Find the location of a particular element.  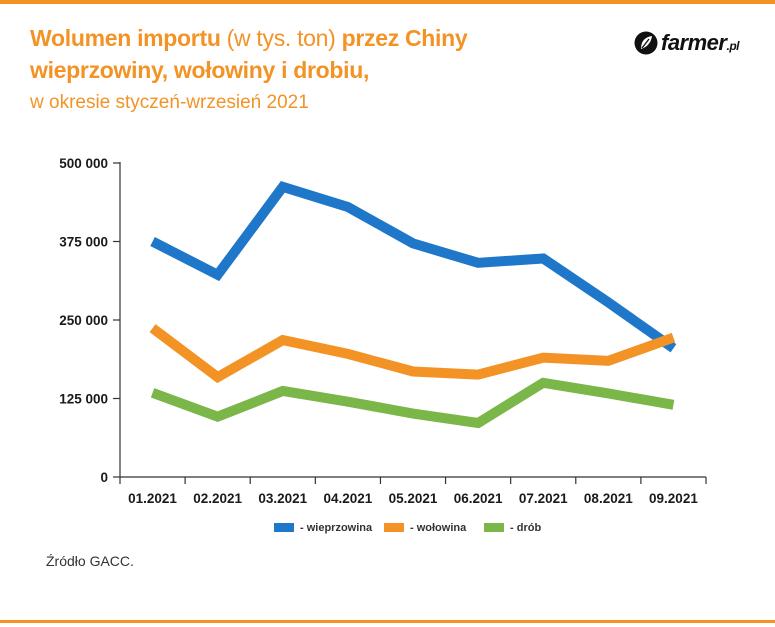

x-tick-label: 09.2021 is located at coordinates (673, 498).